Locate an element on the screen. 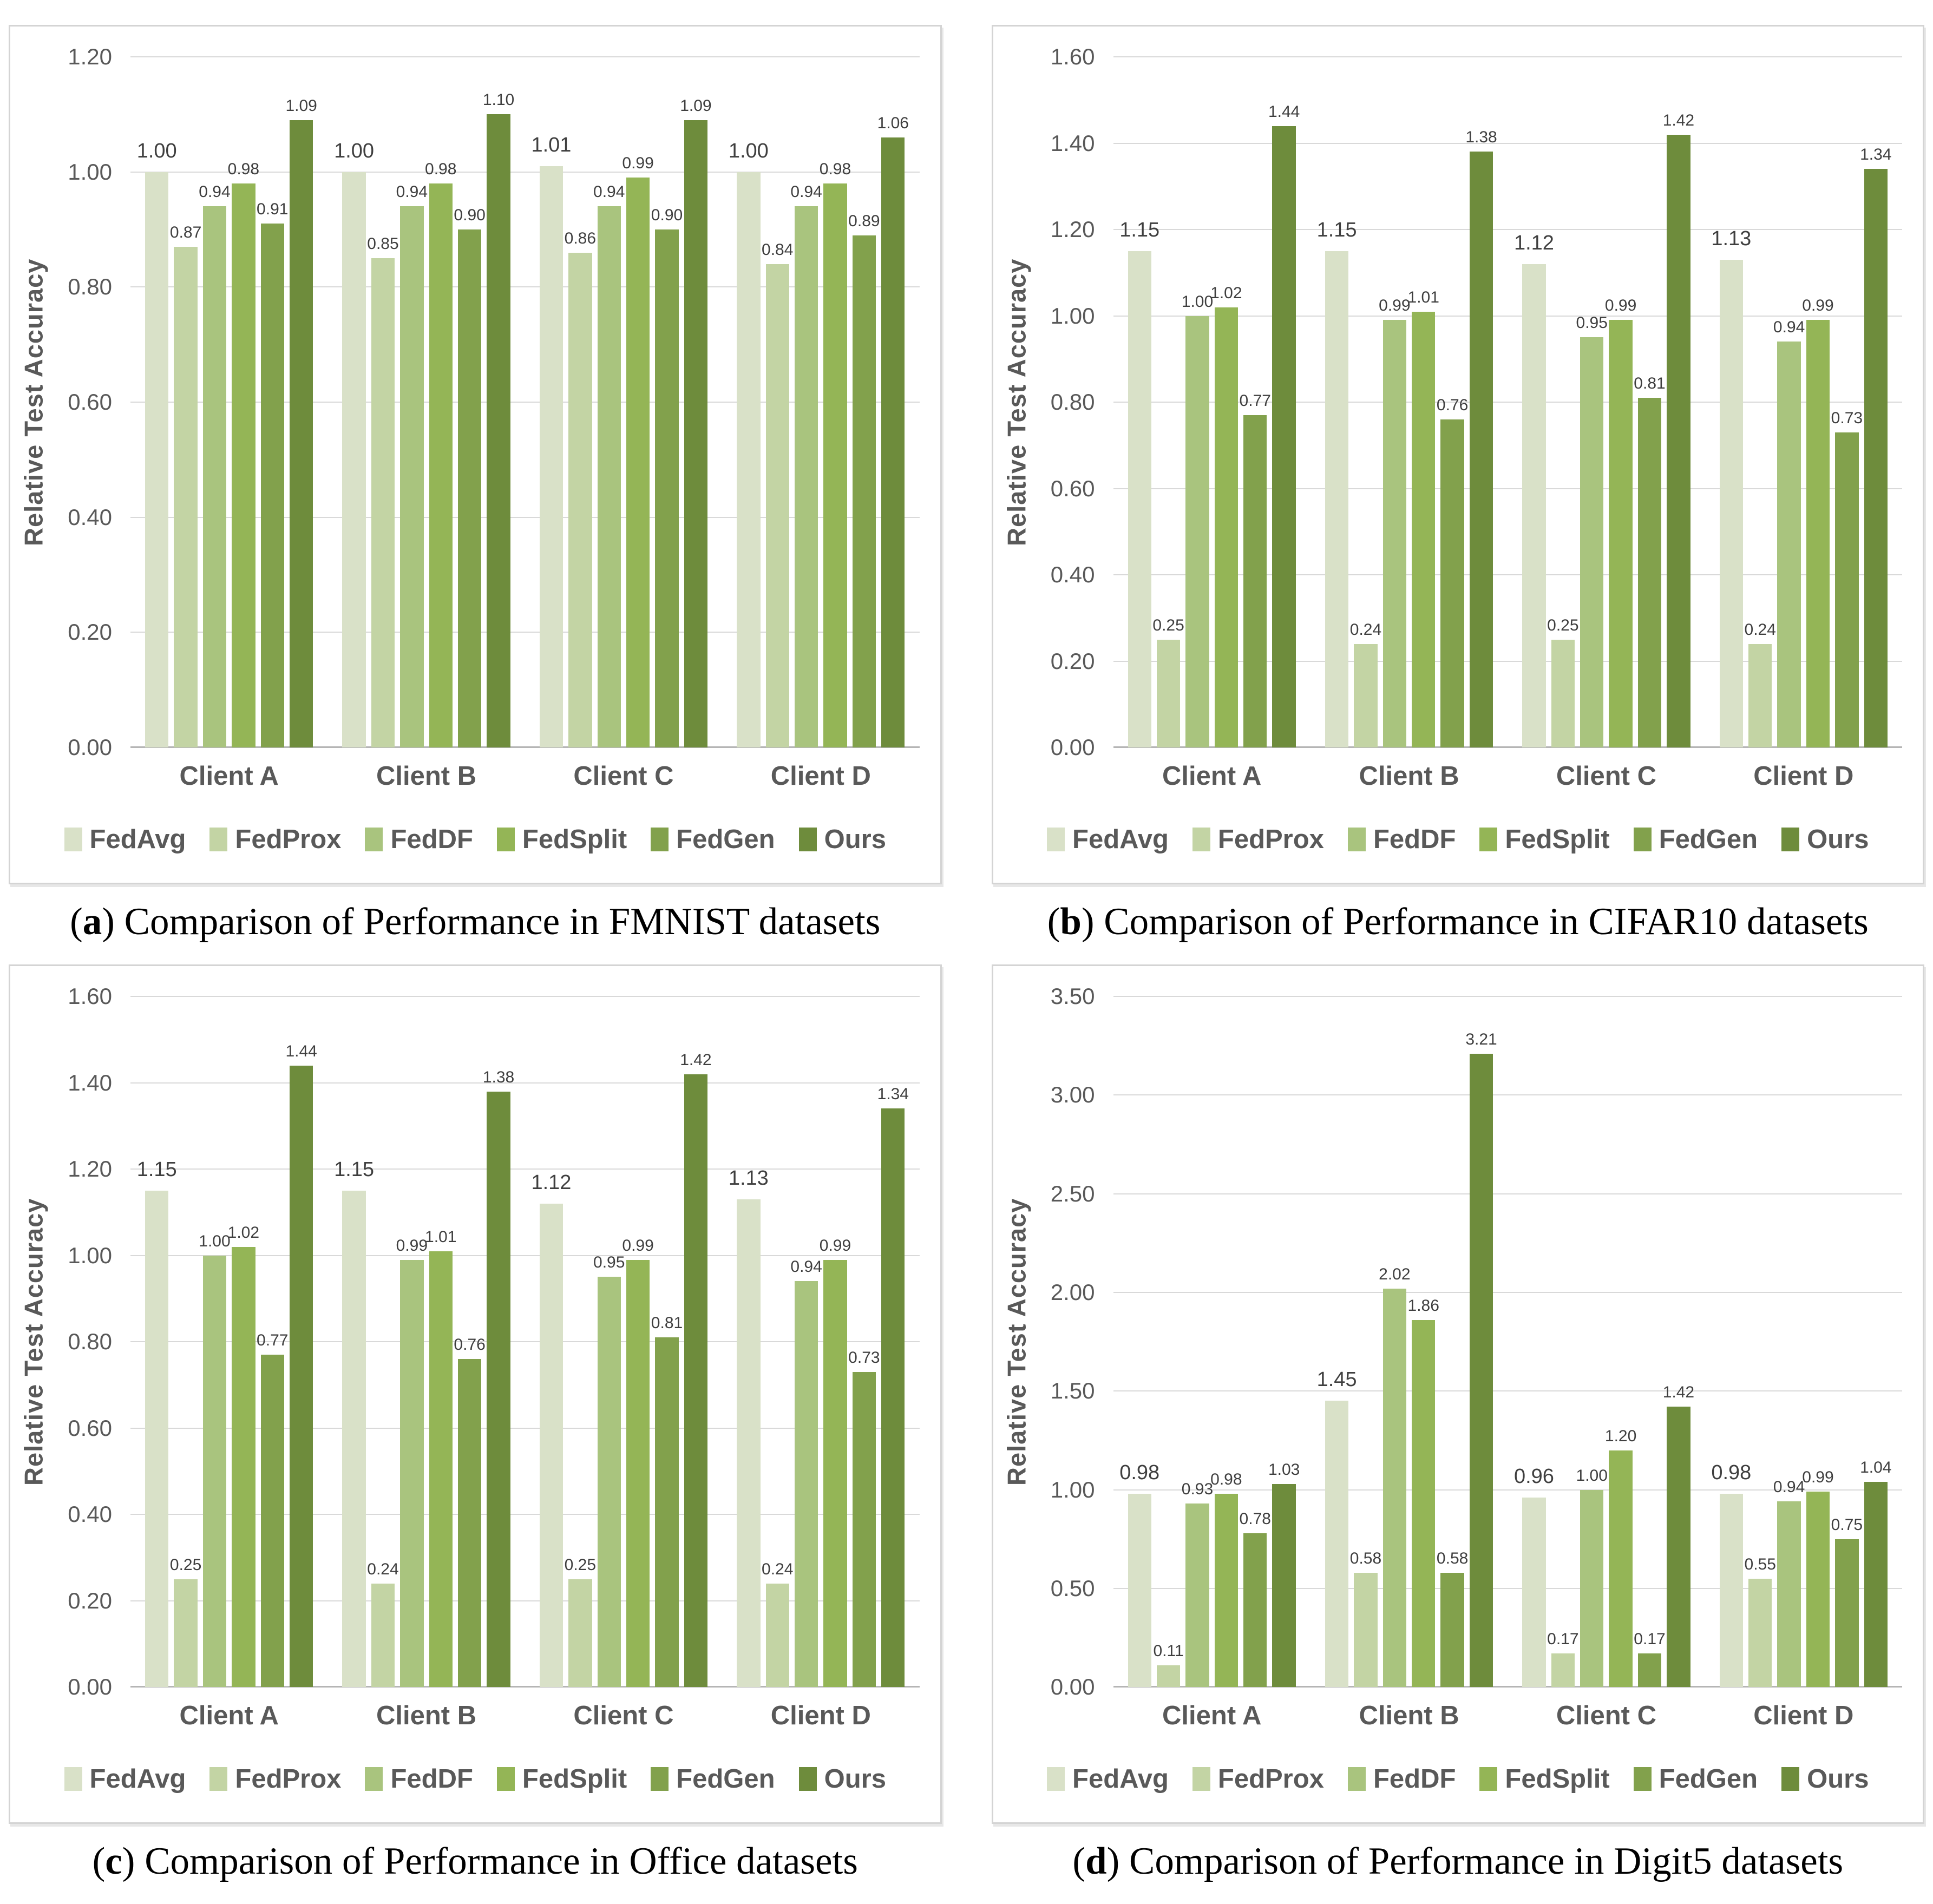 This screenshot has height=1904, width=1933. bar-fedgen-client-b is located at coordinates (469, 1523).